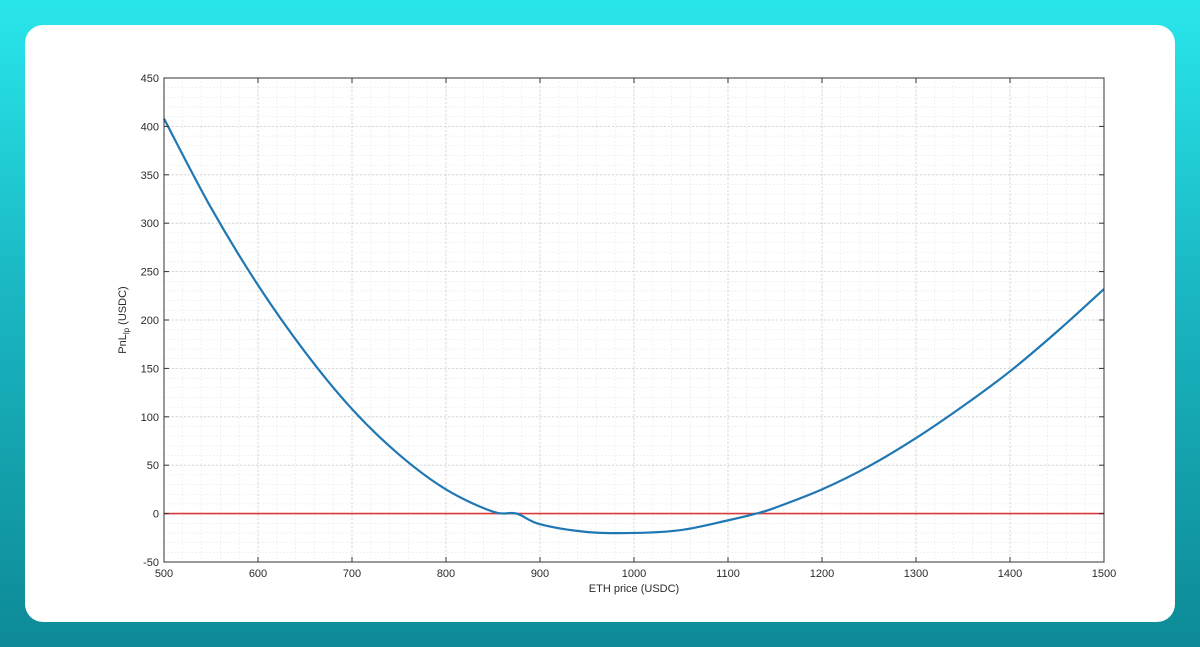 This screenshot has height=647, width=1200. Describe the element at coordinates (123, 344) in the screenshot. I see `y-axis-label-main: PnL` at that location.